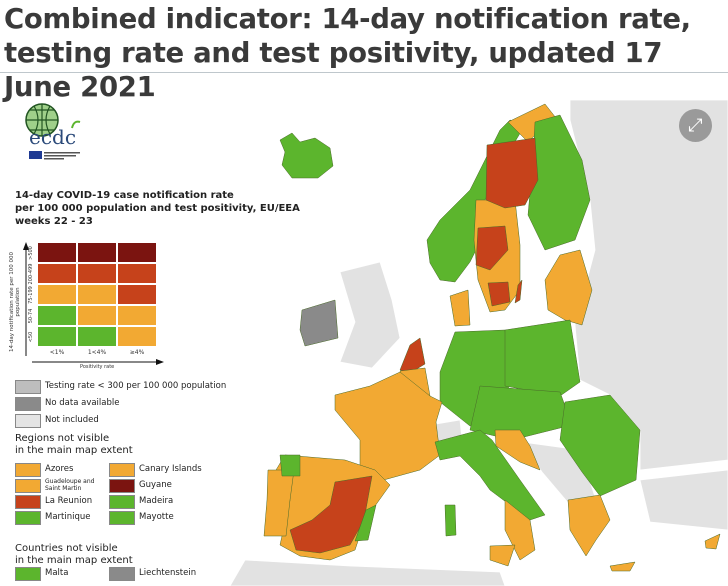 The height and width of the screenshot is (586, 728). Describe the element at coordinates (512, 173) in the screenshot. I see `map-region-sweden-north` at that location.